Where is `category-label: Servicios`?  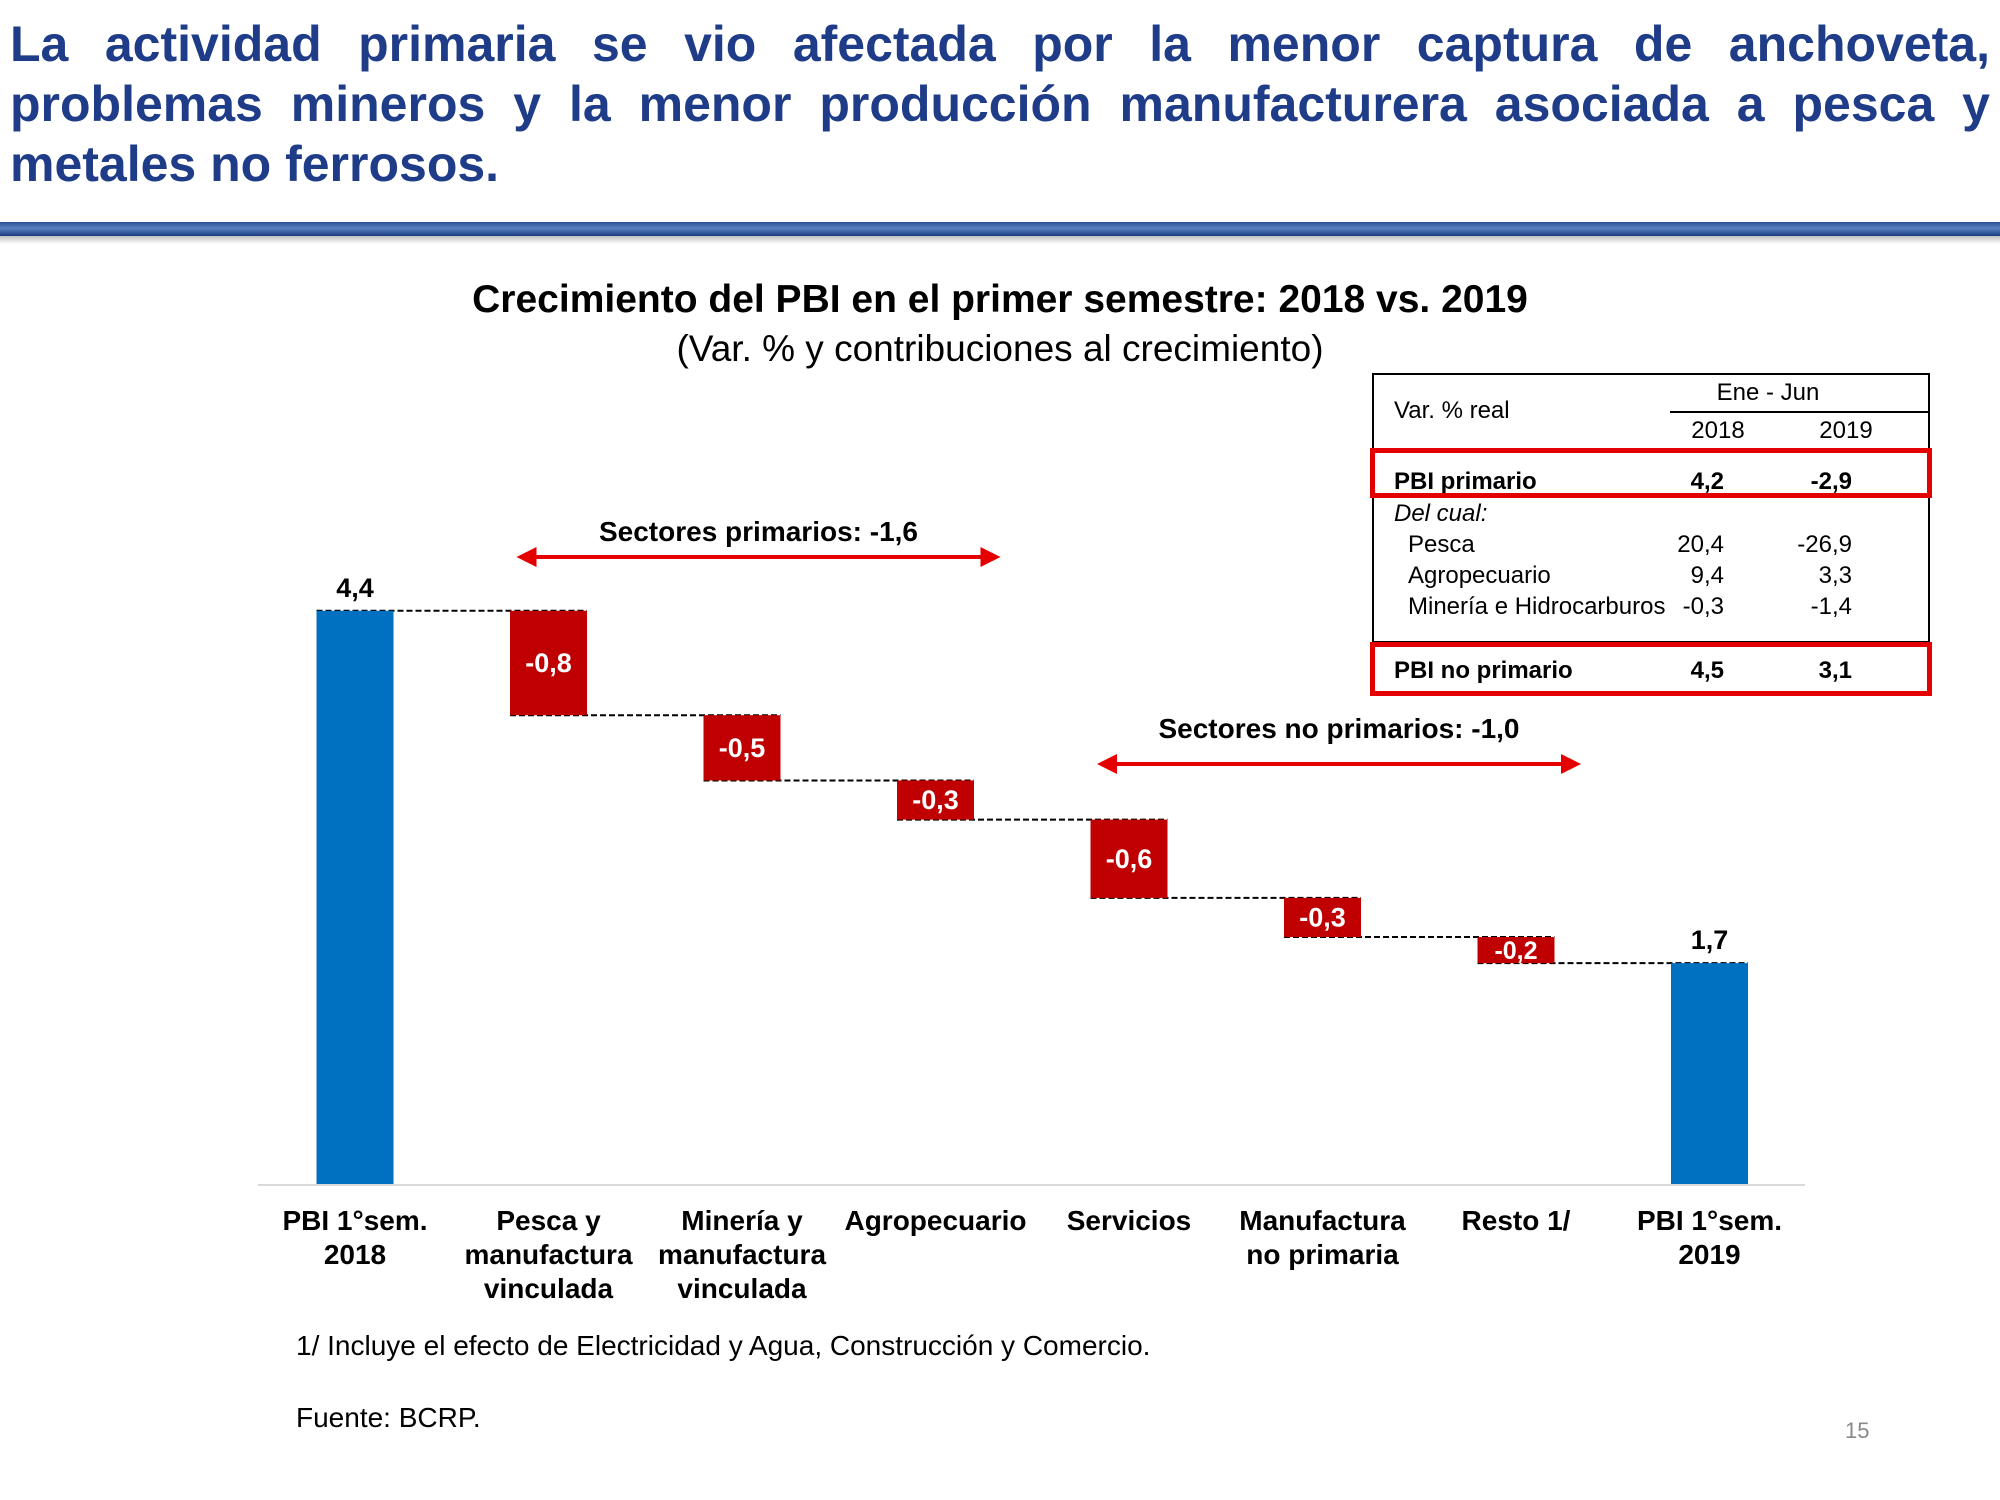
category-label: Servicios is located at coordinates (1129, 1220).